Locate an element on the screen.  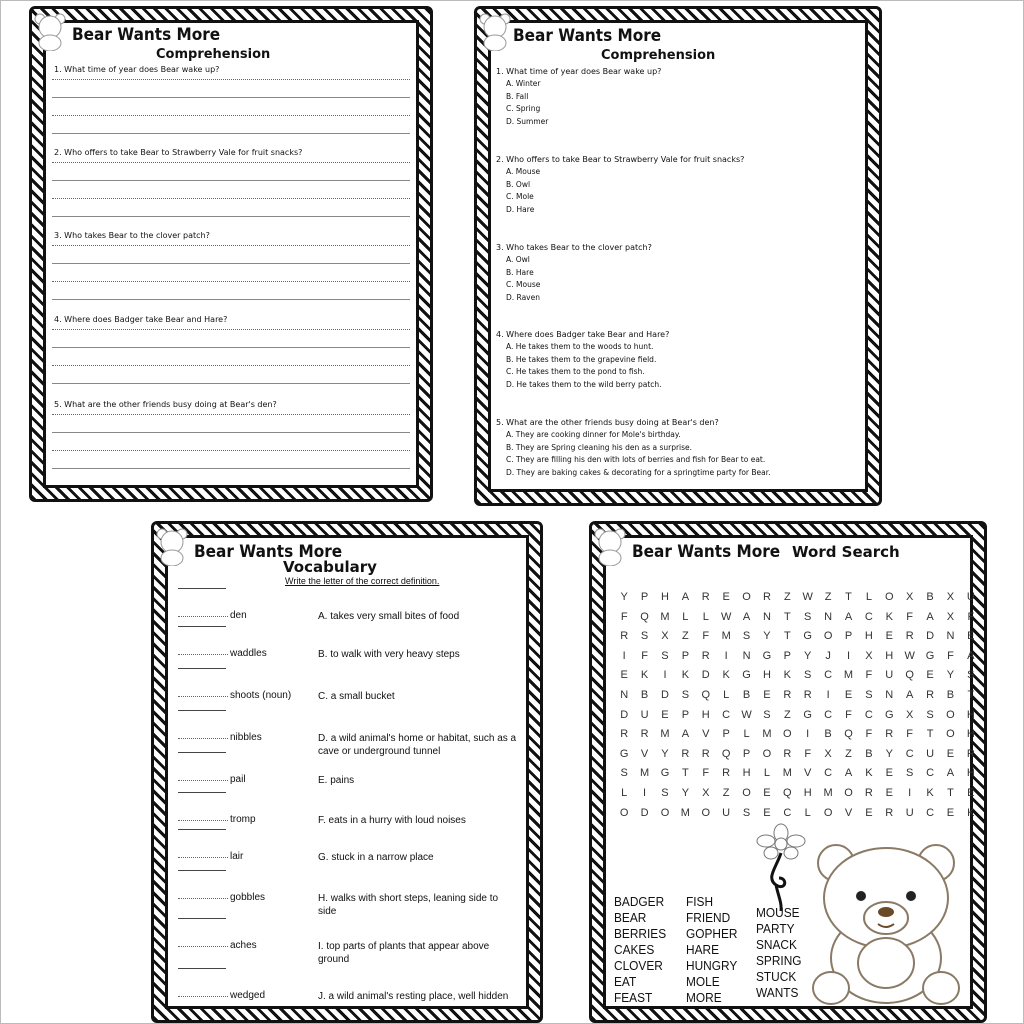
grid-letter: L is located at coordinates (705, 616).